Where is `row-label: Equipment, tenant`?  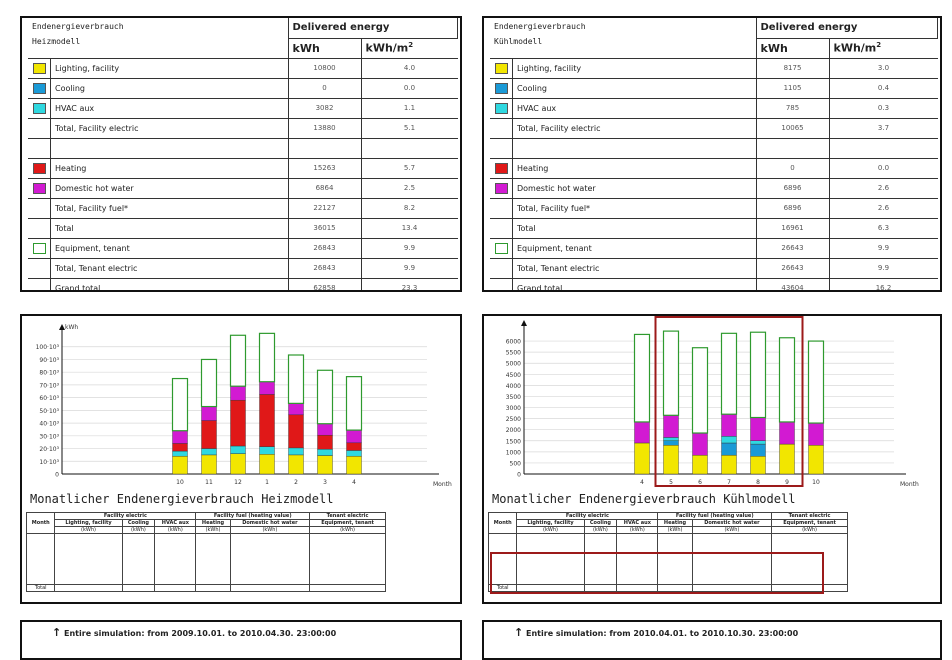
row-label: Equipment, tenant is located at coordinates (634, 248).